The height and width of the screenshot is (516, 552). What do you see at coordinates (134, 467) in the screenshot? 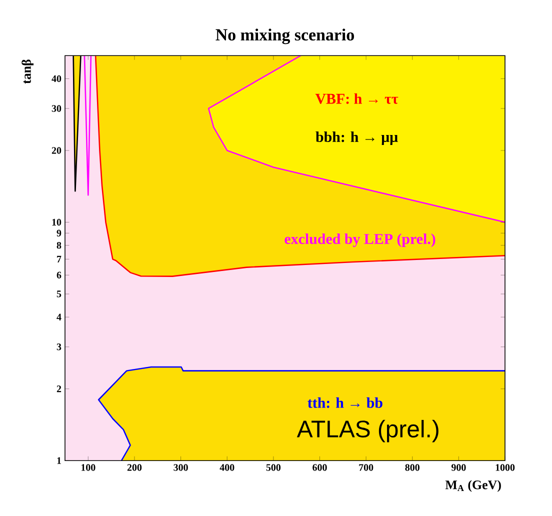
I see `x-tick-label: 200` at bounding box center [134, 467].